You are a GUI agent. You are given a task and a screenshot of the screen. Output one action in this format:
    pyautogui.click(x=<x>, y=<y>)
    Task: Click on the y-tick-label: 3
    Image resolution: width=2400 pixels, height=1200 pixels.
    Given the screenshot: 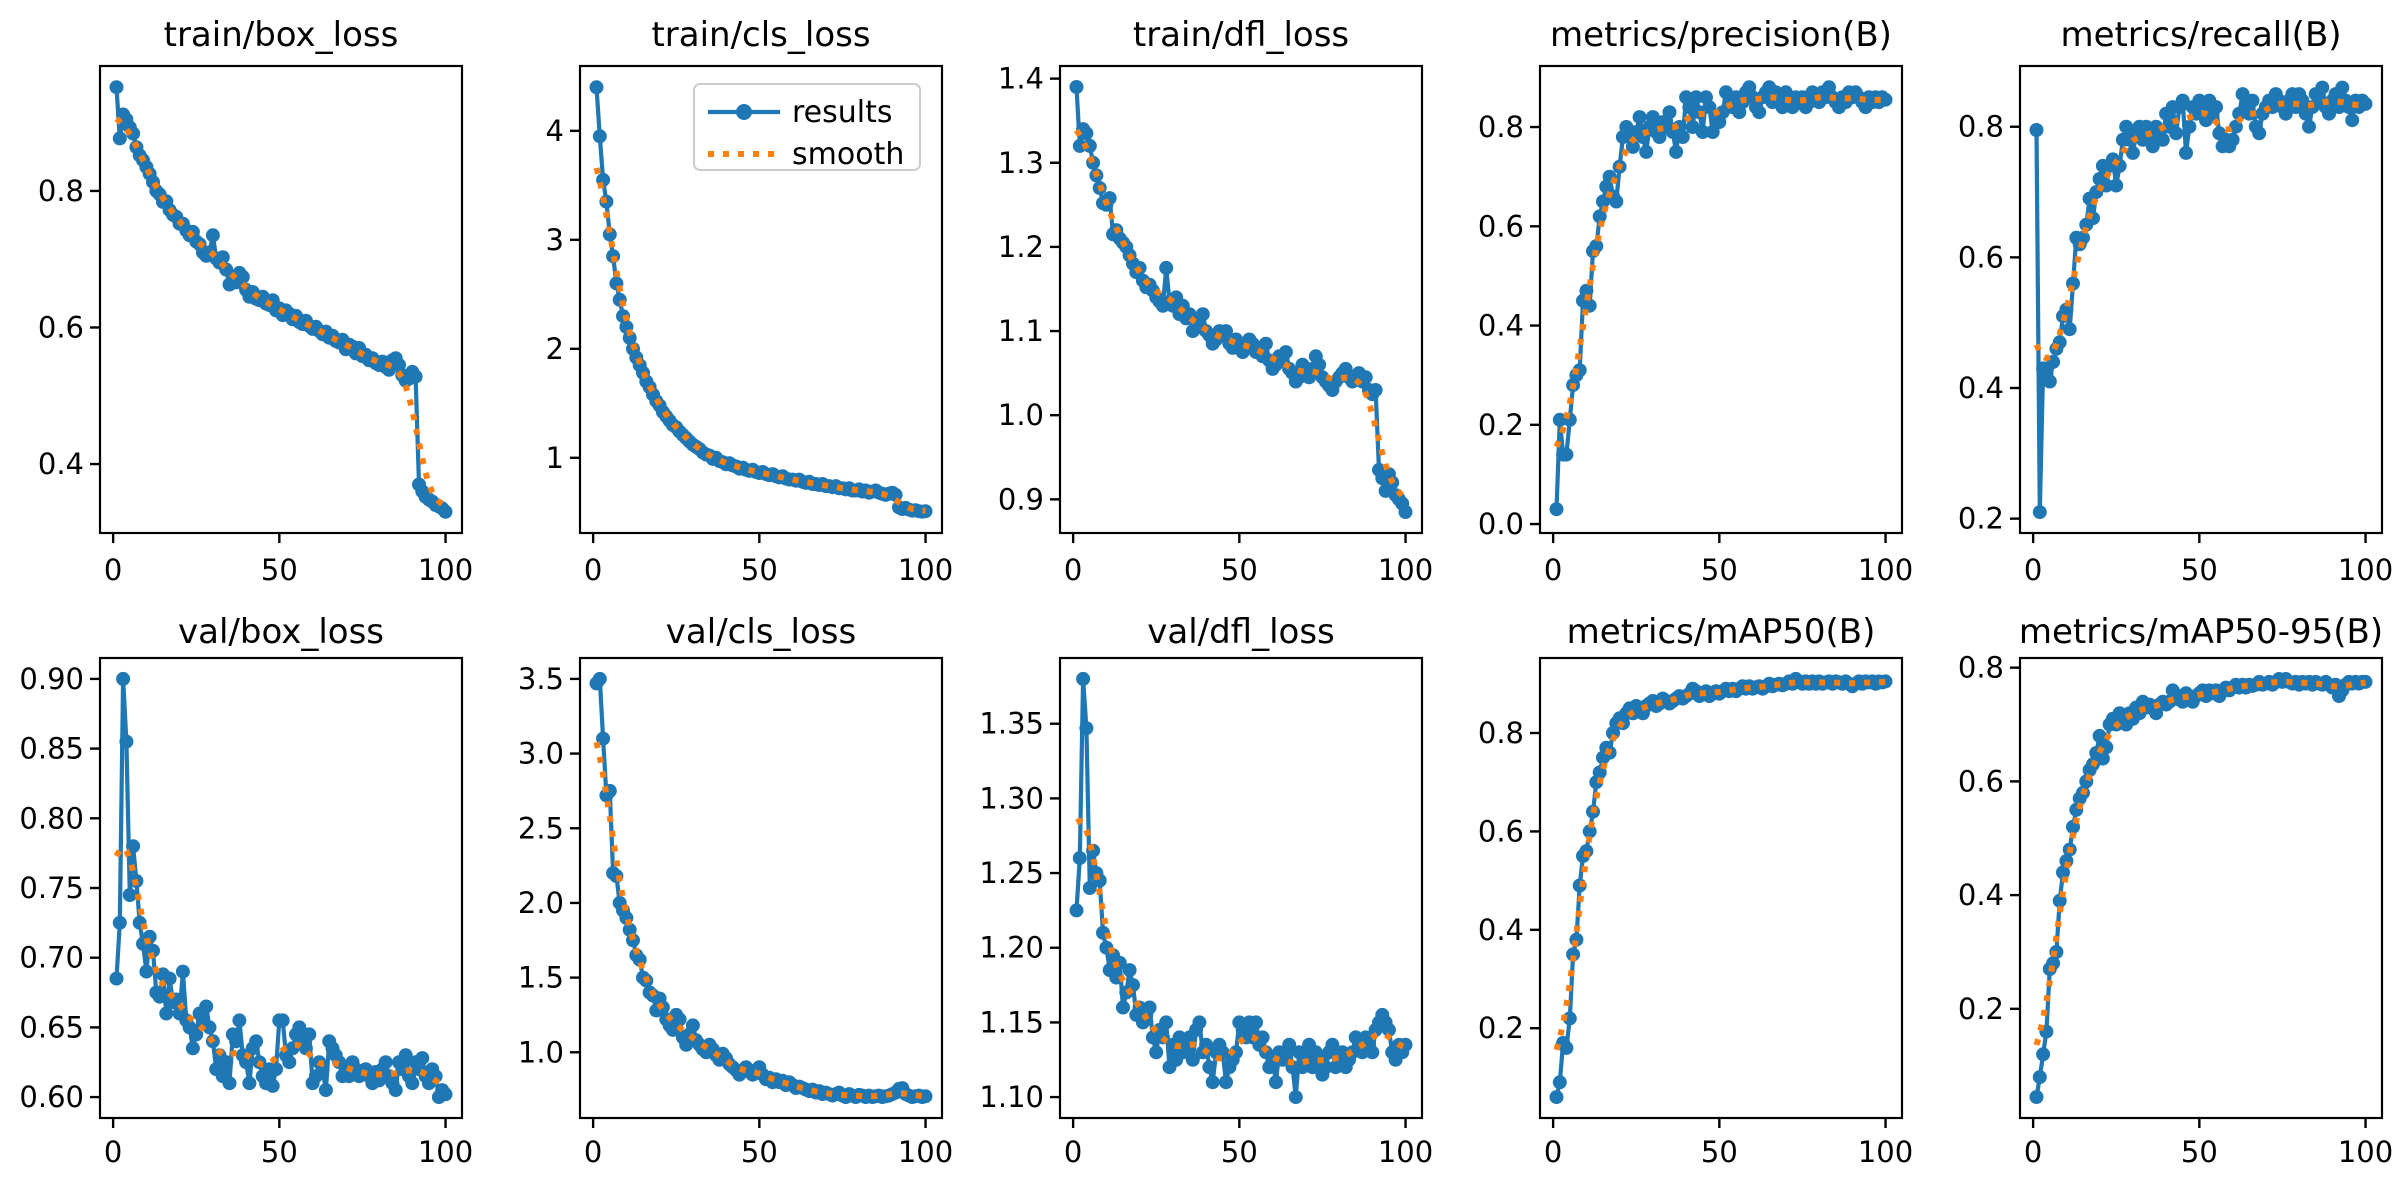 What is the action you would take?
    pyautogui.click(x=555, y=240)
    